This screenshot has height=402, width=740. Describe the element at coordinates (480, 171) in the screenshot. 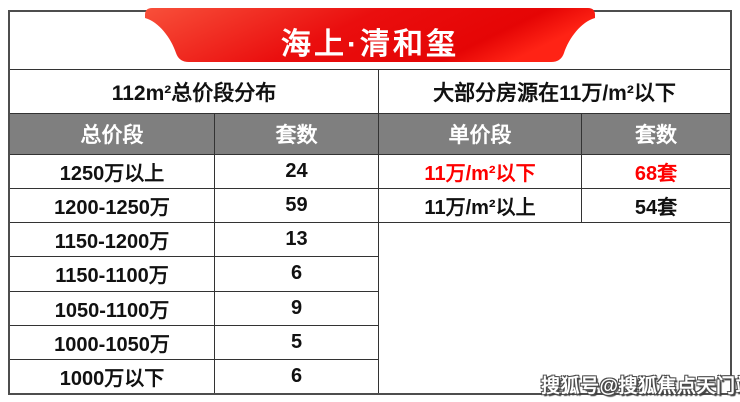

I see `price-range: 11万/m²以下` at that location.